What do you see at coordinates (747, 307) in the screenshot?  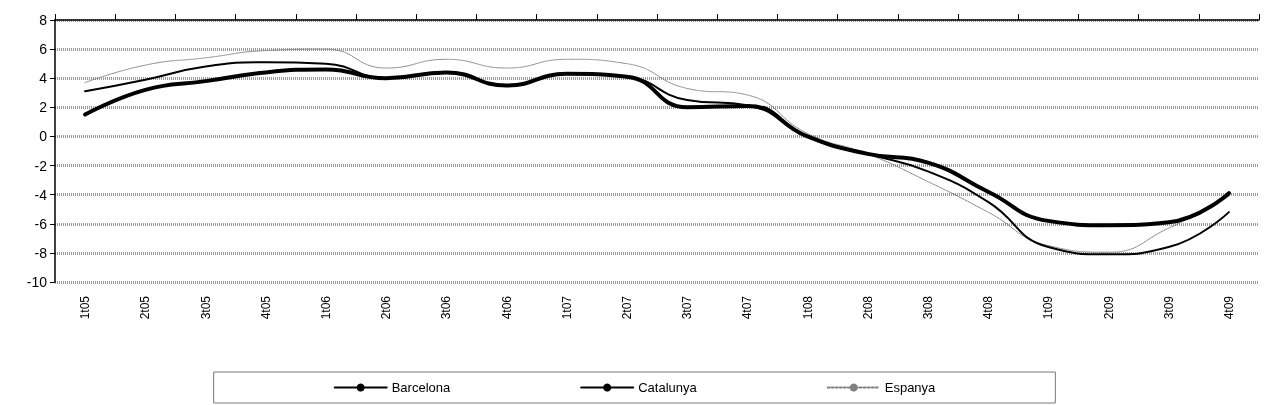 I see `x-tick-label: 4t07` at bounding box center [747, 307].